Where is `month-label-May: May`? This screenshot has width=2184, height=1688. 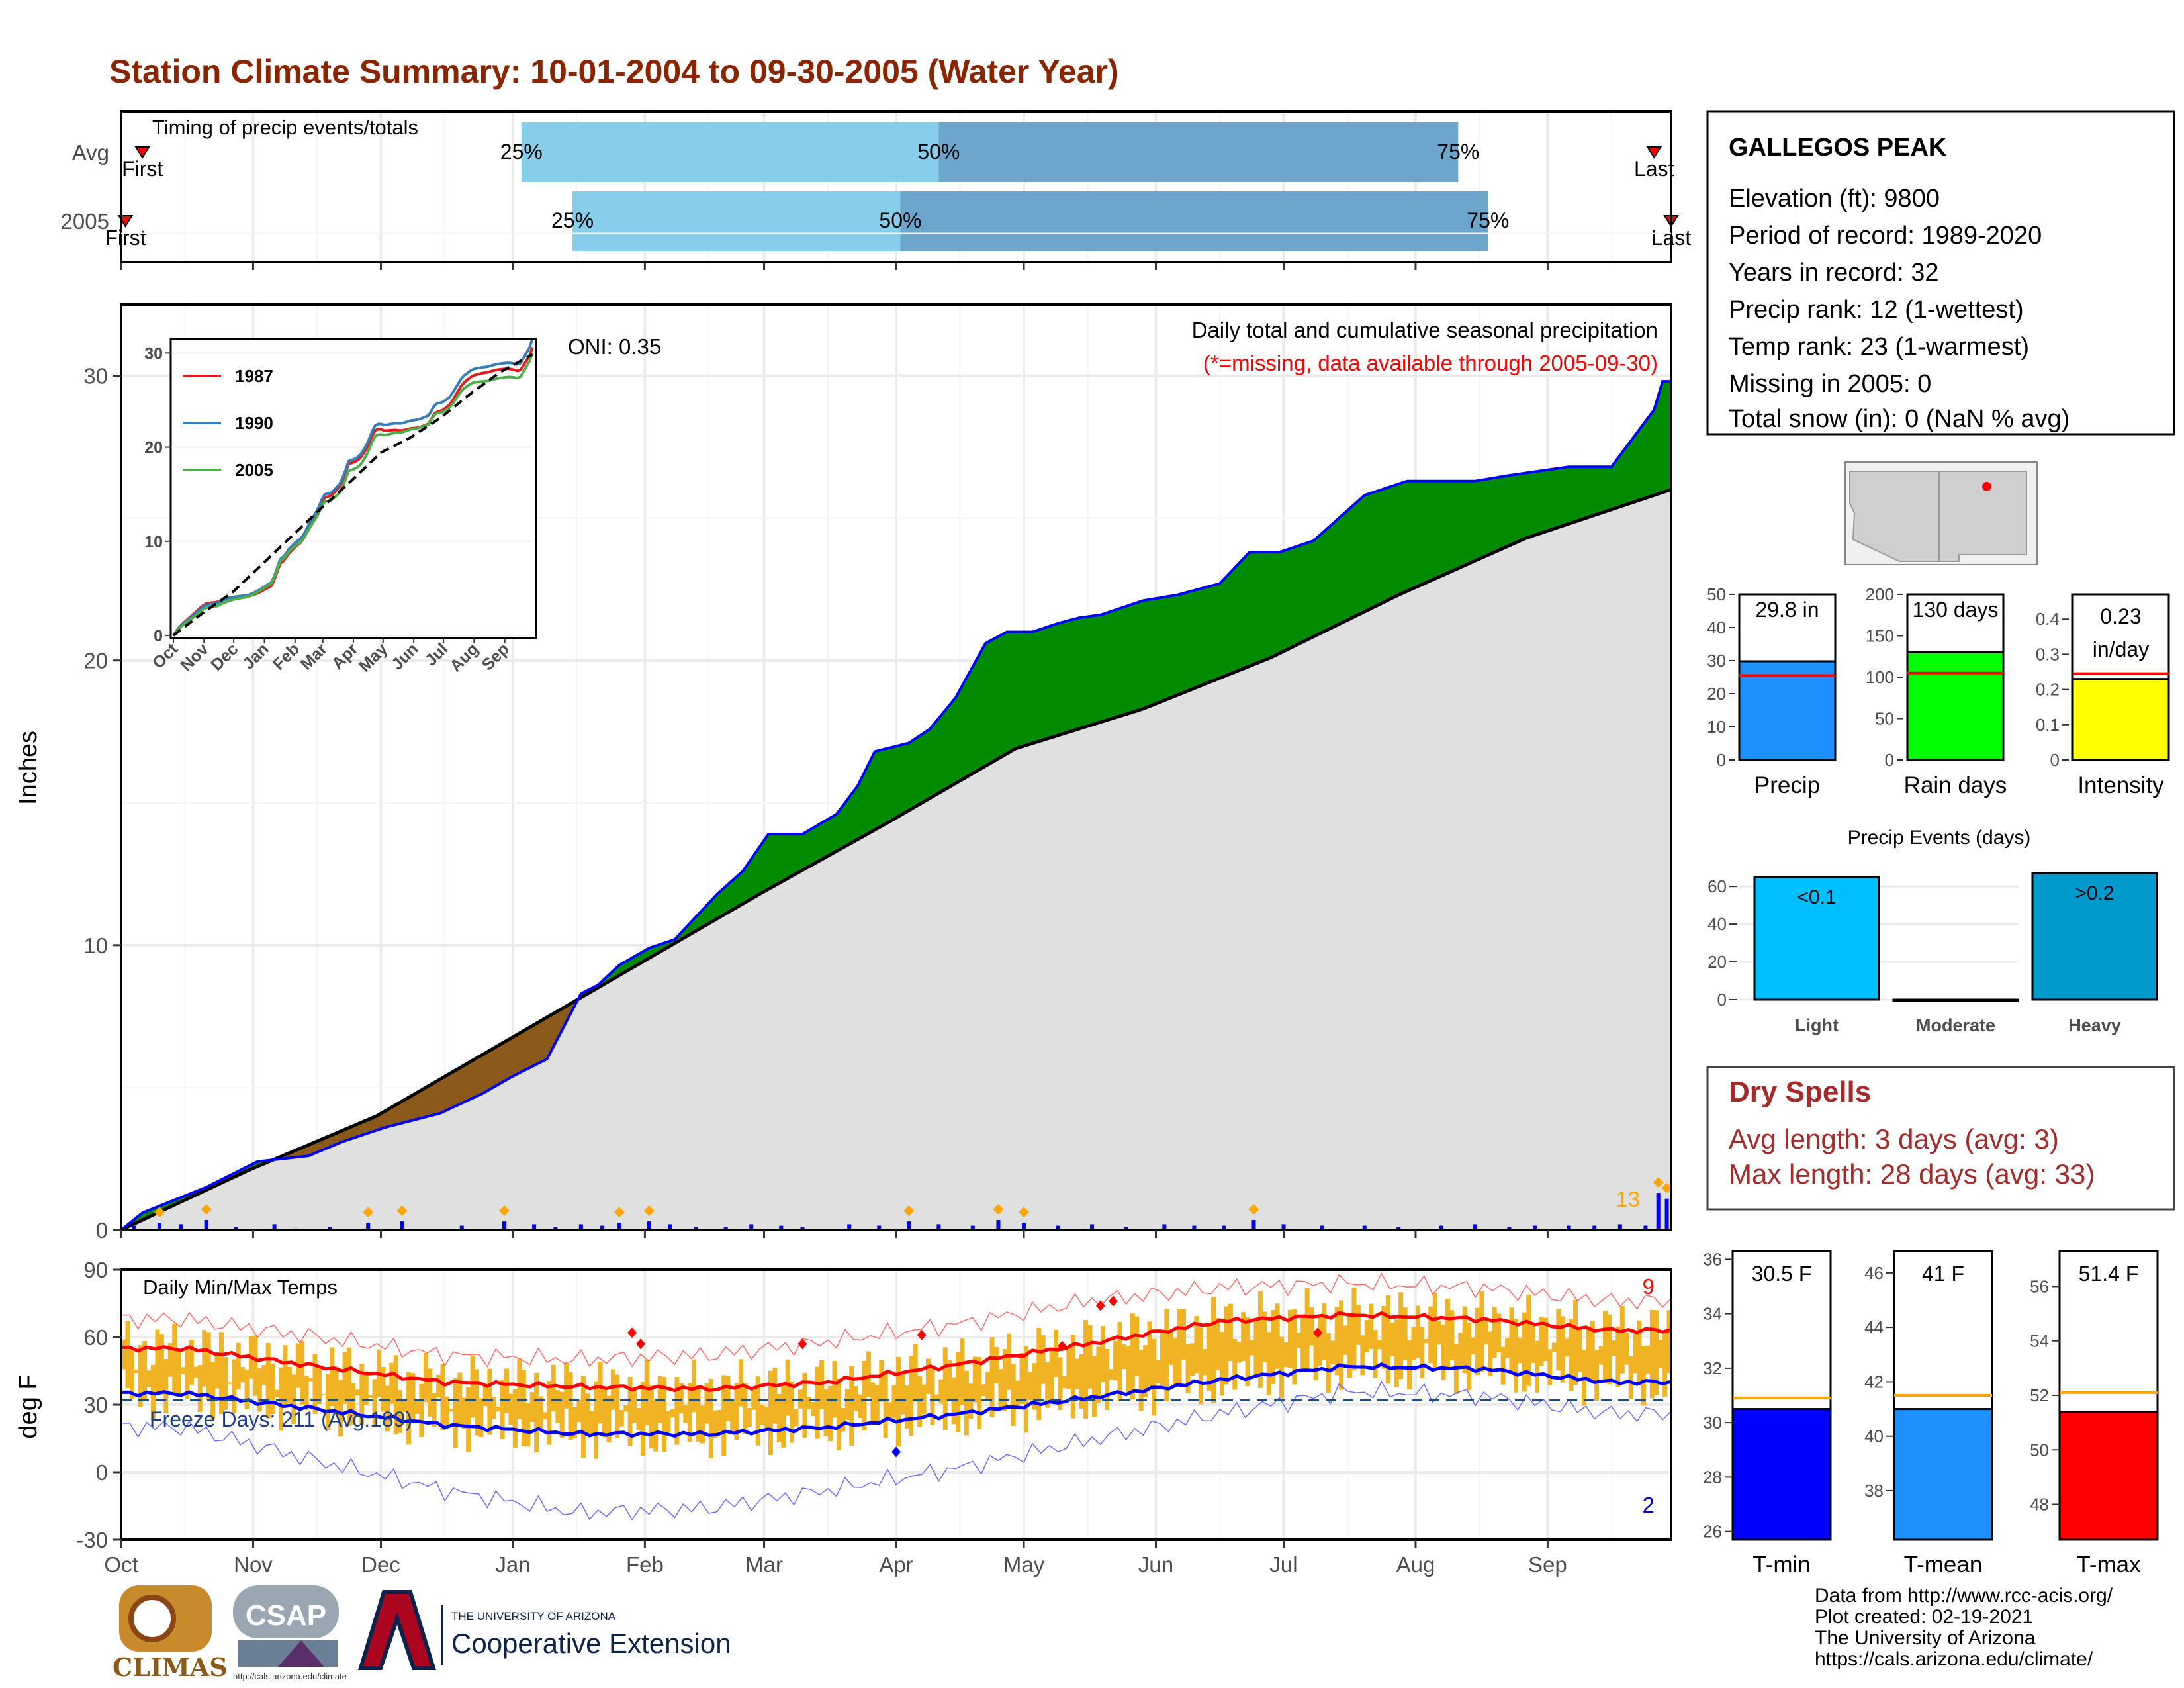 month-label-May: May is located at coordinates (1024, 1564).